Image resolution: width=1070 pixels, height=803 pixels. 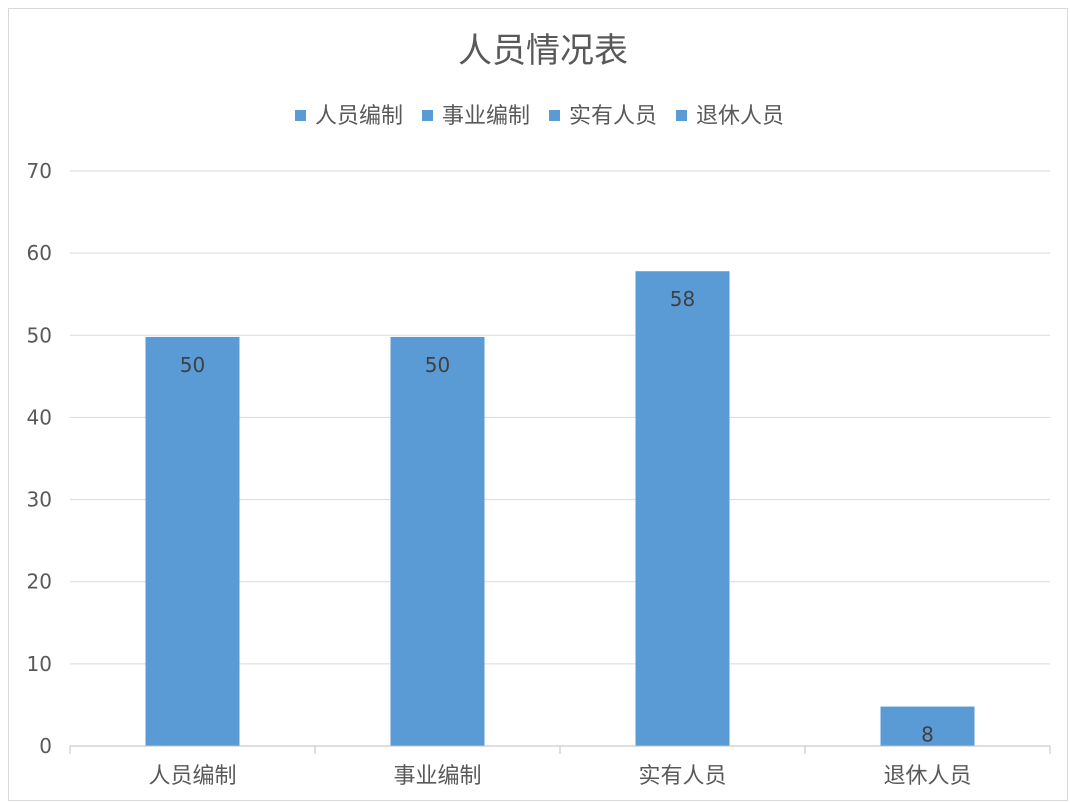 What do you see at coordinates (539, 116) in the screenshot?
I see `legend: 人员编制 事业编制 实有人员 退休人员` at bounding box center [539, 116].